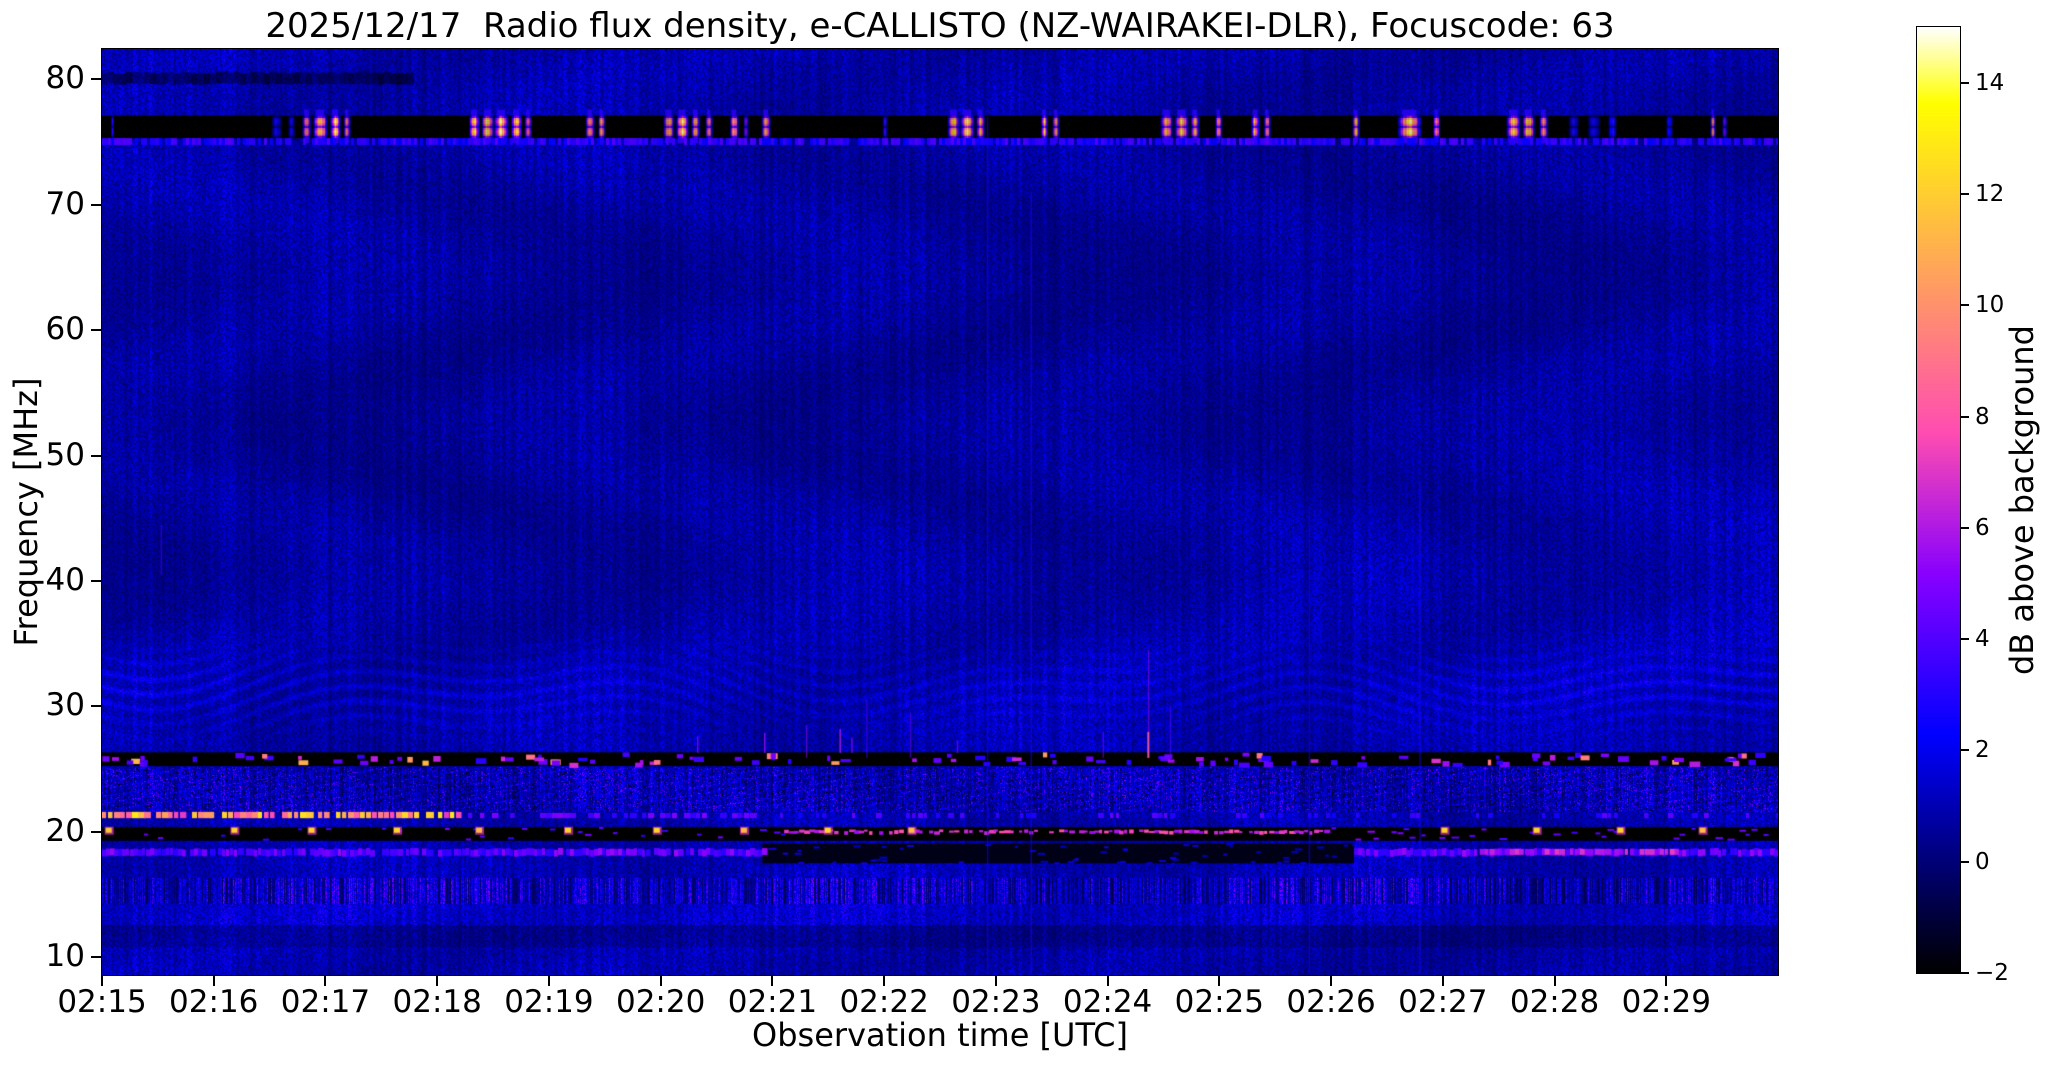 Image resolution: width=2047 pixels, height=1067 pixels. I want to click on x-axis-tick-label: 02:26, so click(1331, 1002).